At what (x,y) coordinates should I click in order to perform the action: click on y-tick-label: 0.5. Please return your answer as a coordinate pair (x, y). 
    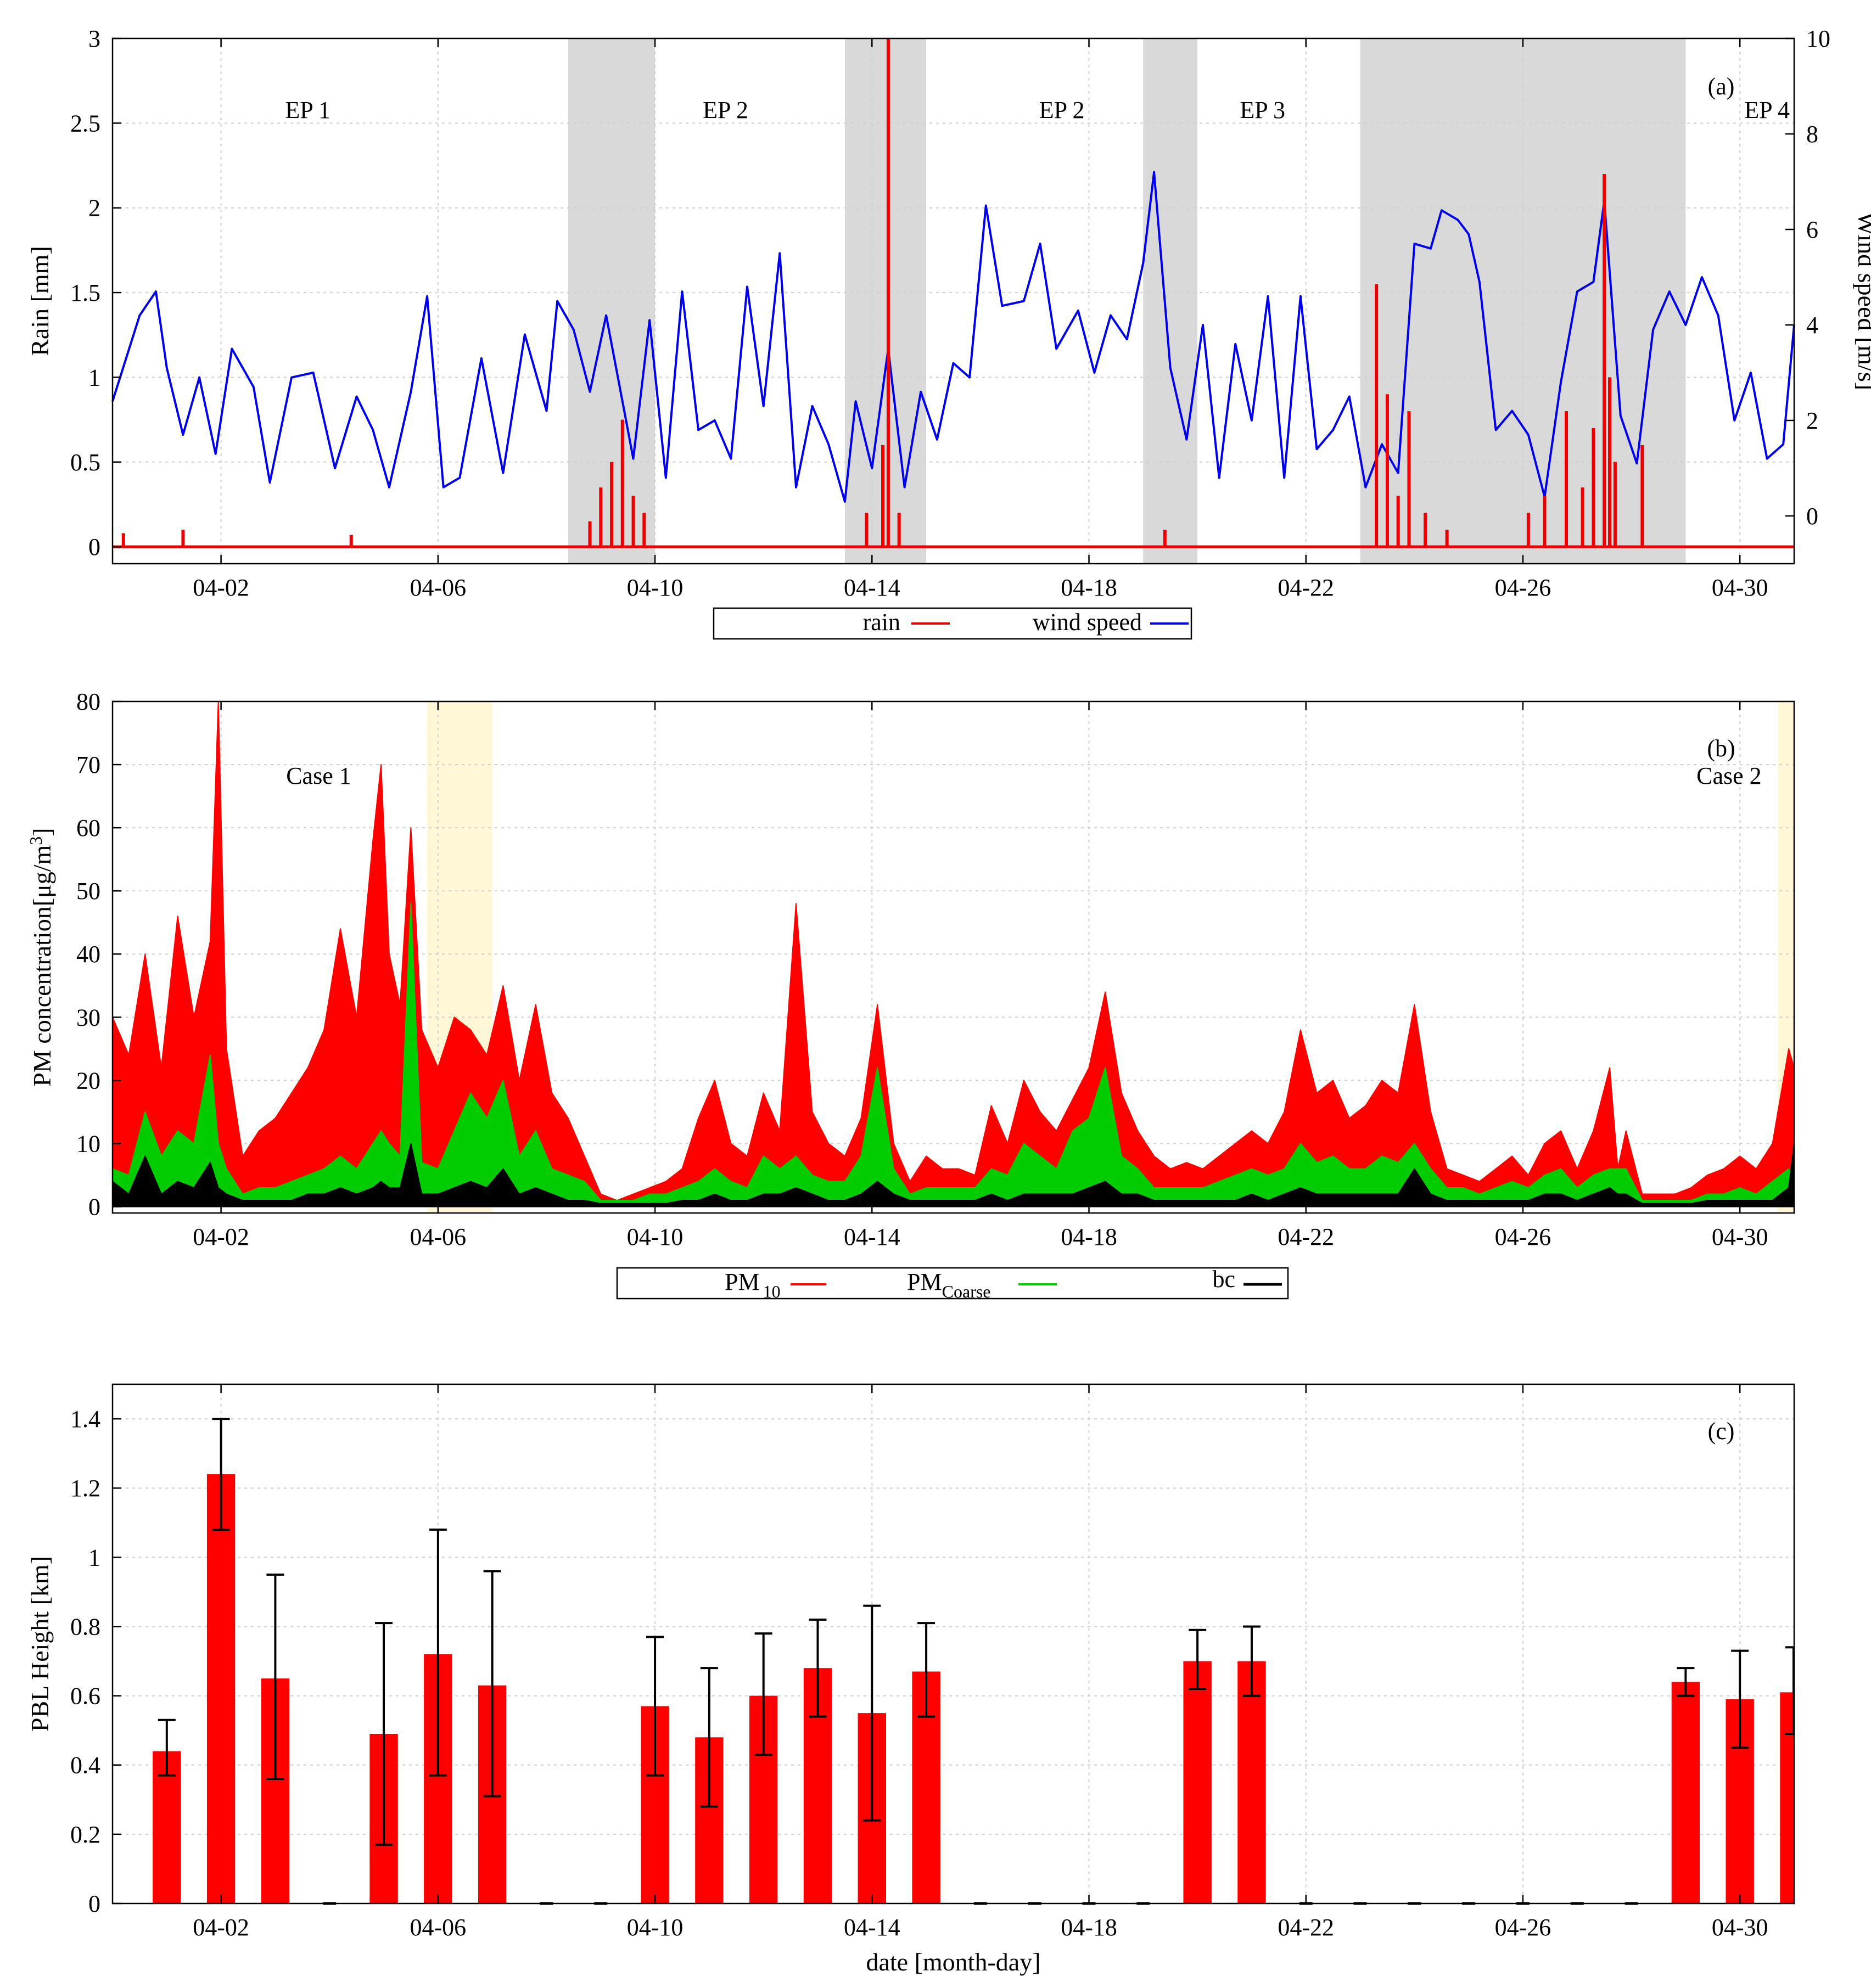
    Looking at the image, I should click on (85, 462).